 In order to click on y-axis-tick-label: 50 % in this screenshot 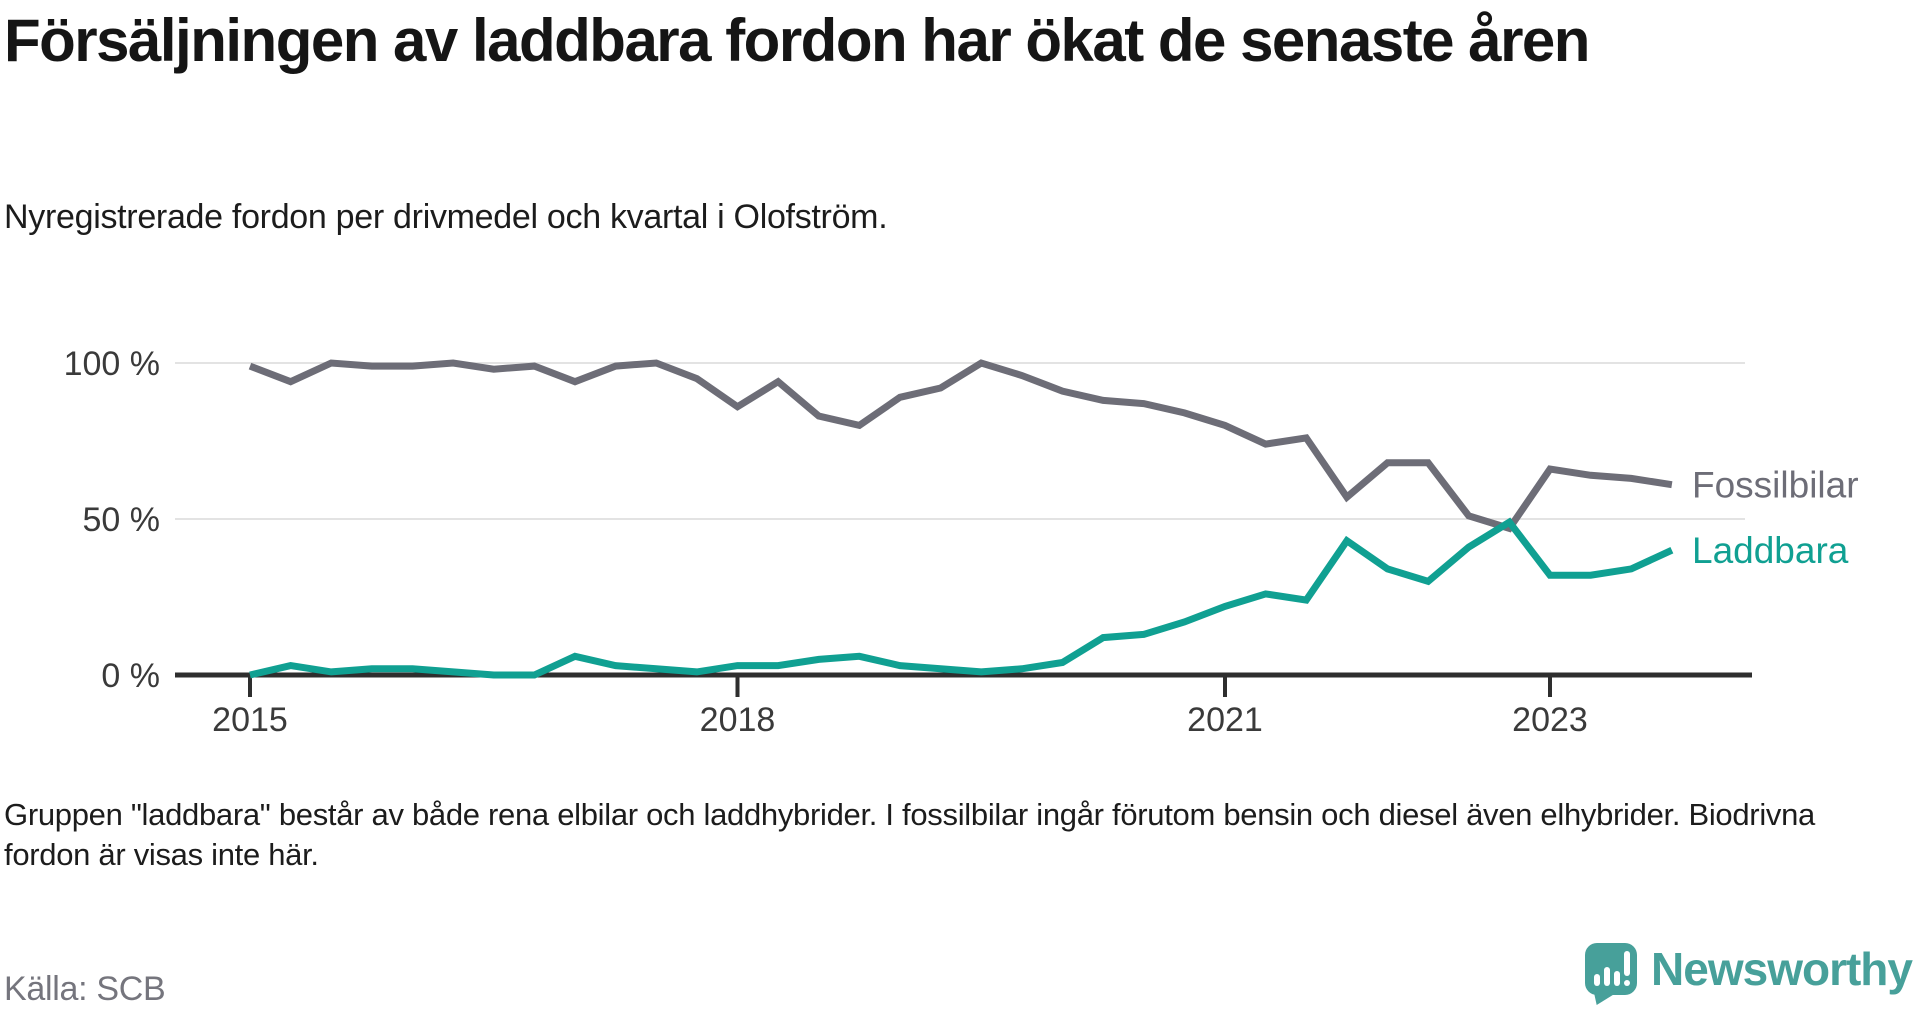, I will do `click(122, 520)`.